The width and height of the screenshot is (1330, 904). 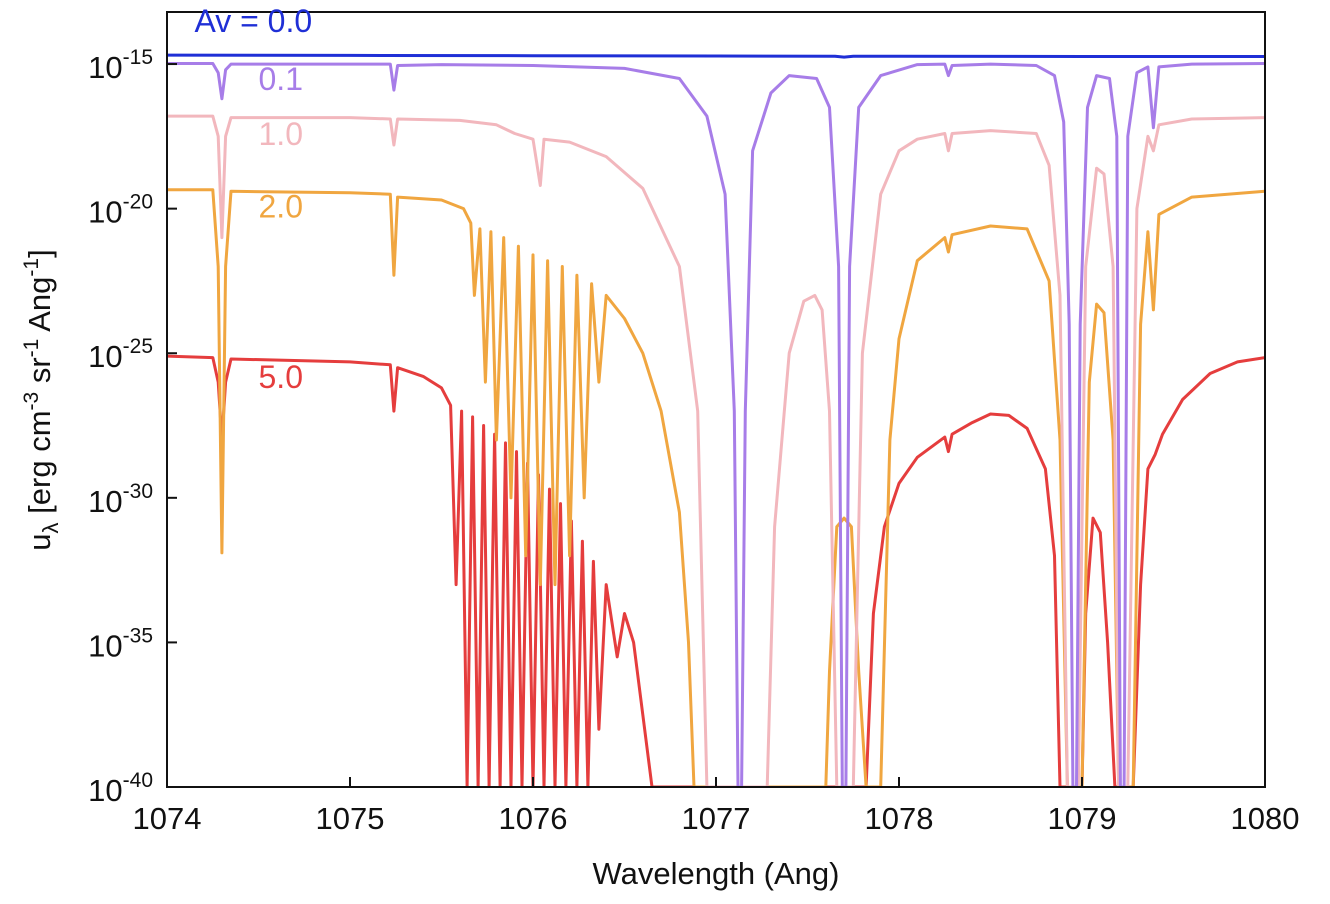 I want to click on y-title-mid: sr, so click(x=39, y=374).